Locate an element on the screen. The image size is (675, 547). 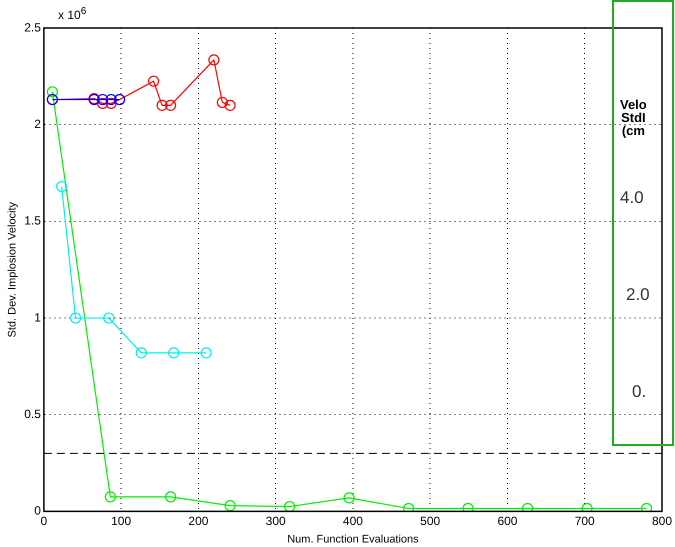
y-axis-title: Std. Dev. Implosion Velocity is located at coordinates (12, 269).